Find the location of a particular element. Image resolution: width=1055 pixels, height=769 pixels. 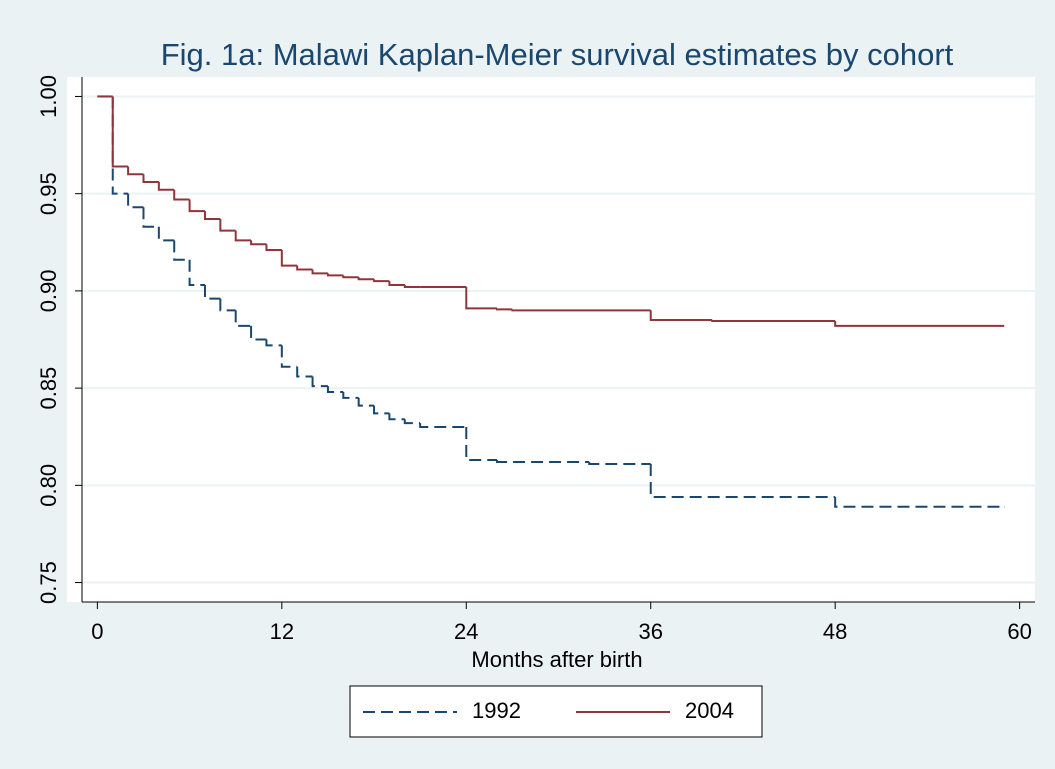

y-tick-label: 0.75 is located at coordinates (48, 582).